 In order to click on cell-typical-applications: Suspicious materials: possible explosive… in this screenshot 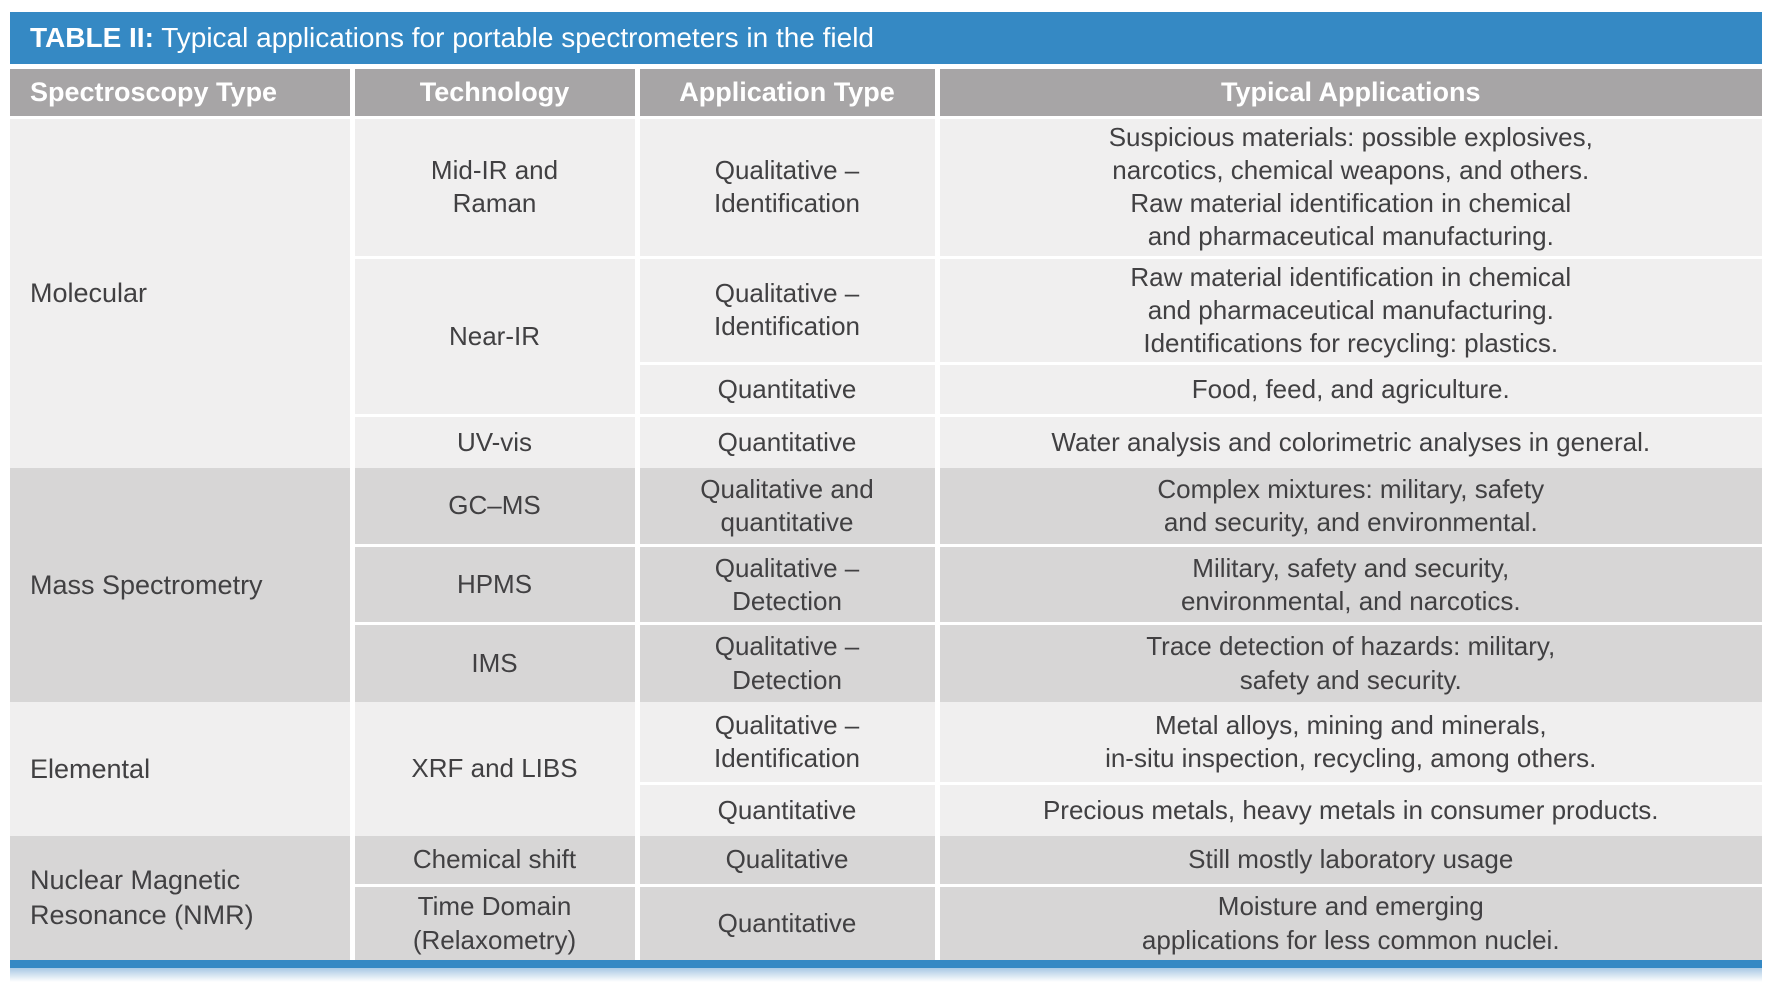, I will do `click(1348, 187)`.